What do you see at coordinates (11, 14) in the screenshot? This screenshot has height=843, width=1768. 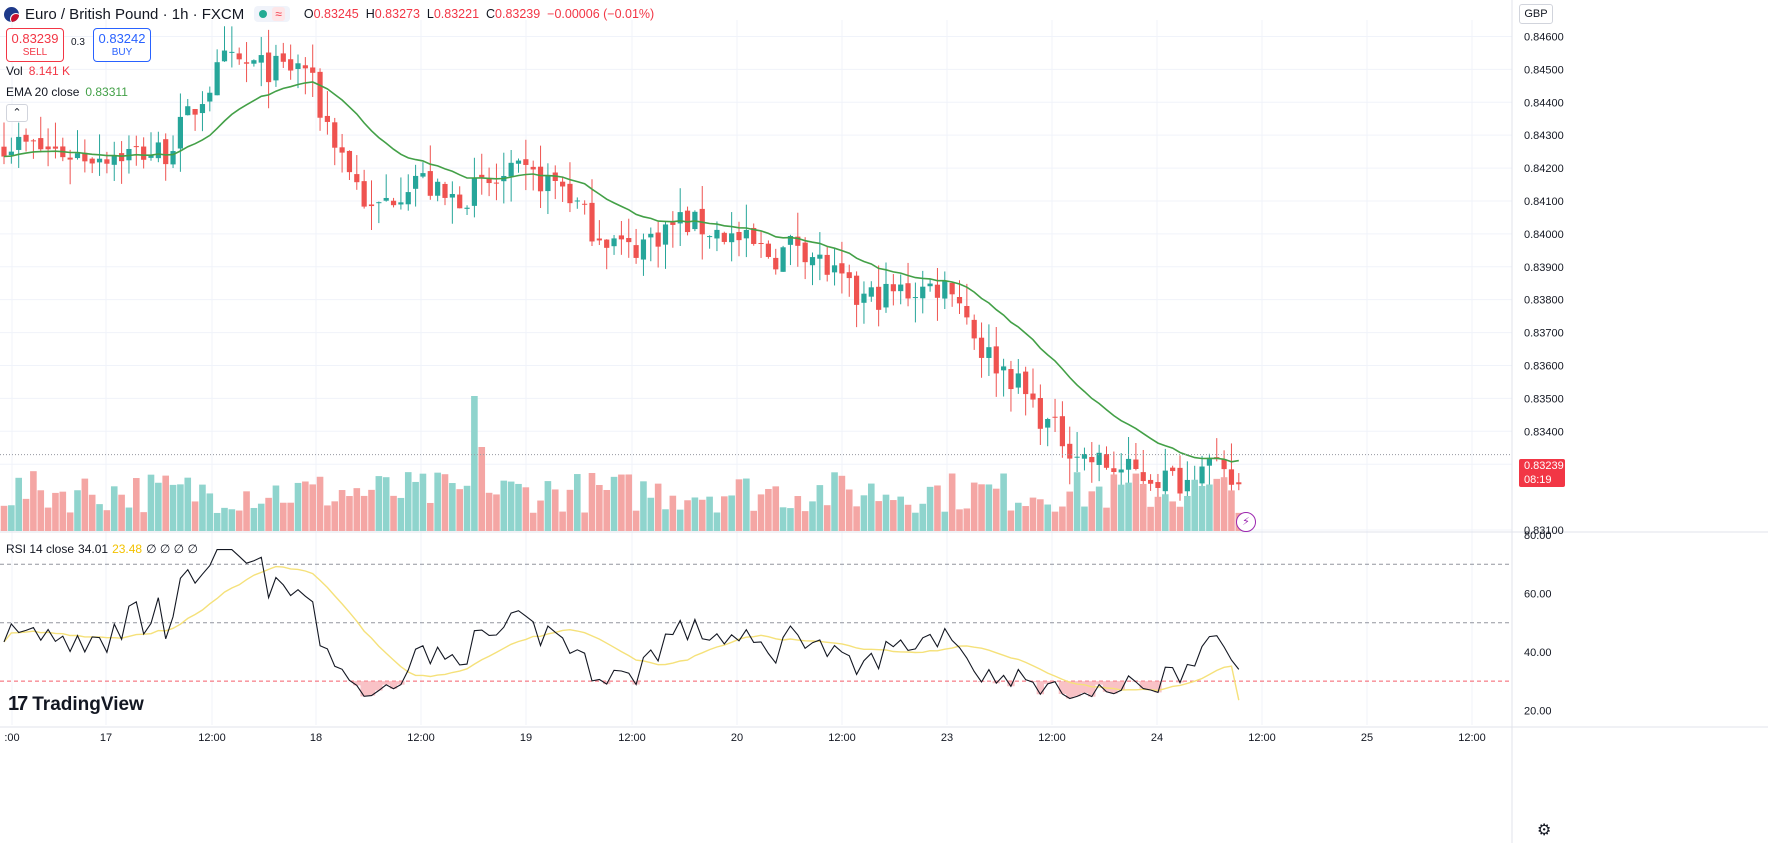 I see `eurgbp-flag-icon` at bounding box center [11, 14].